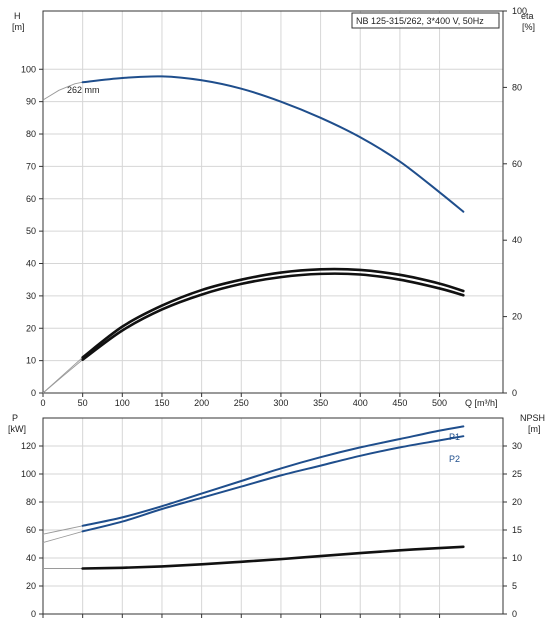 This screenshot has width=552, height=632. What do you see at coordinates (62, 91) in the screenshot?
I see `top-series-0-extension` at bounding box center [62, 91].